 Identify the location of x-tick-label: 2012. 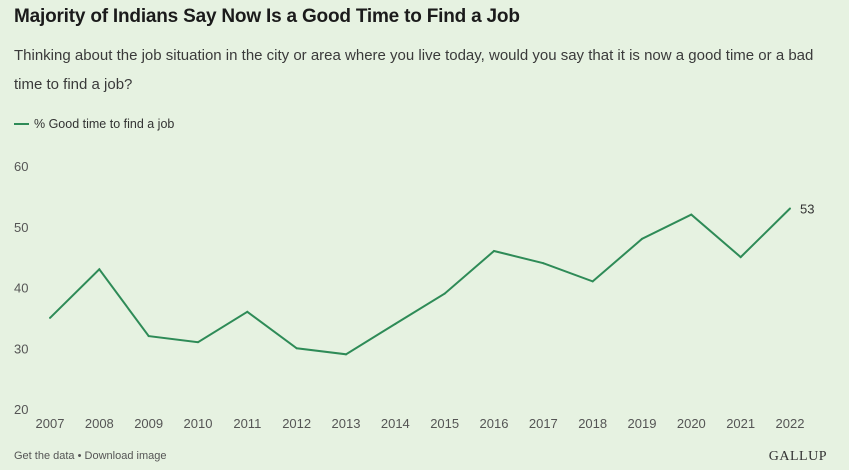
(296, 423).